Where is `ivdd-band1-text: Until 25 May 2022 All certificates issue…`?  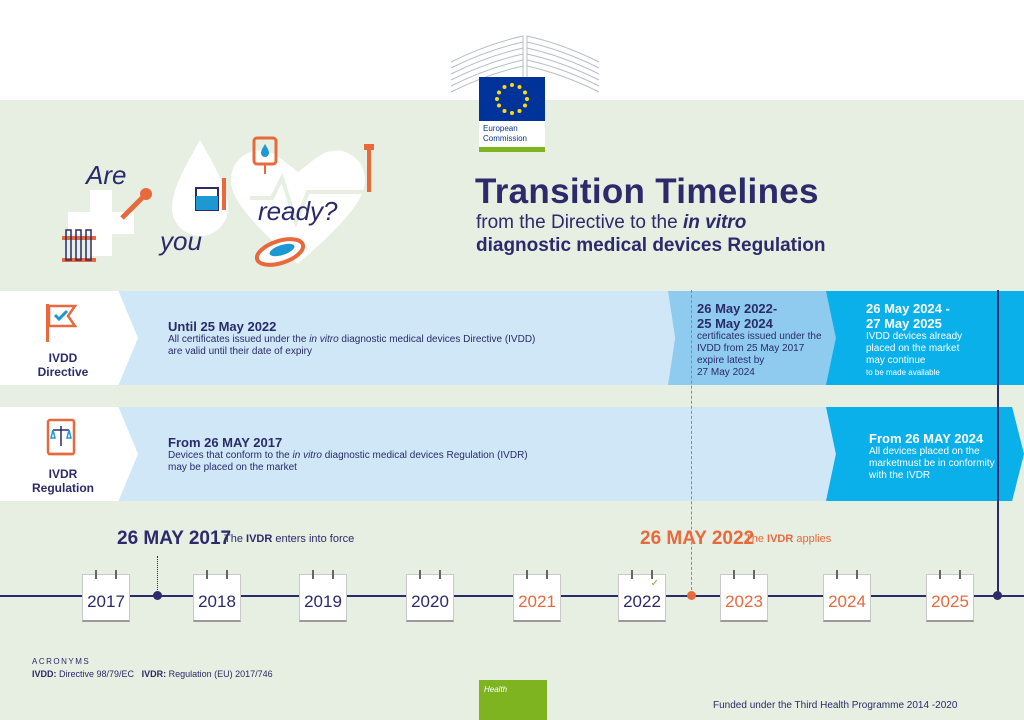 ivdd-band1-text: Until 25 May 2022 All certificates issue… is located at coordinates (418, 338).